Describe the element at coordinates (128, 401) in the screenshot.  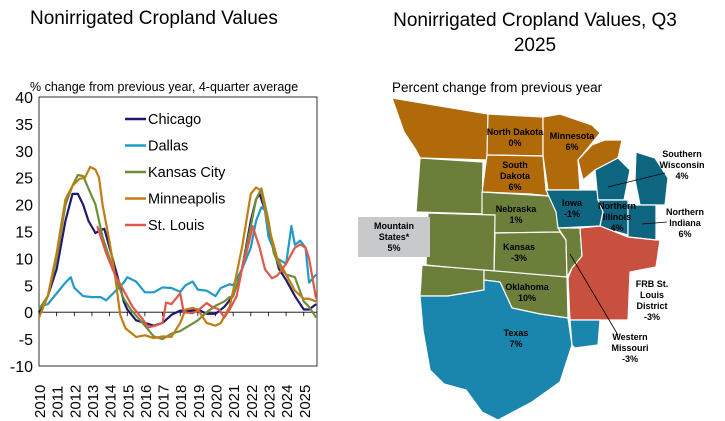
I see `x-tick-label: 2015` at that location.